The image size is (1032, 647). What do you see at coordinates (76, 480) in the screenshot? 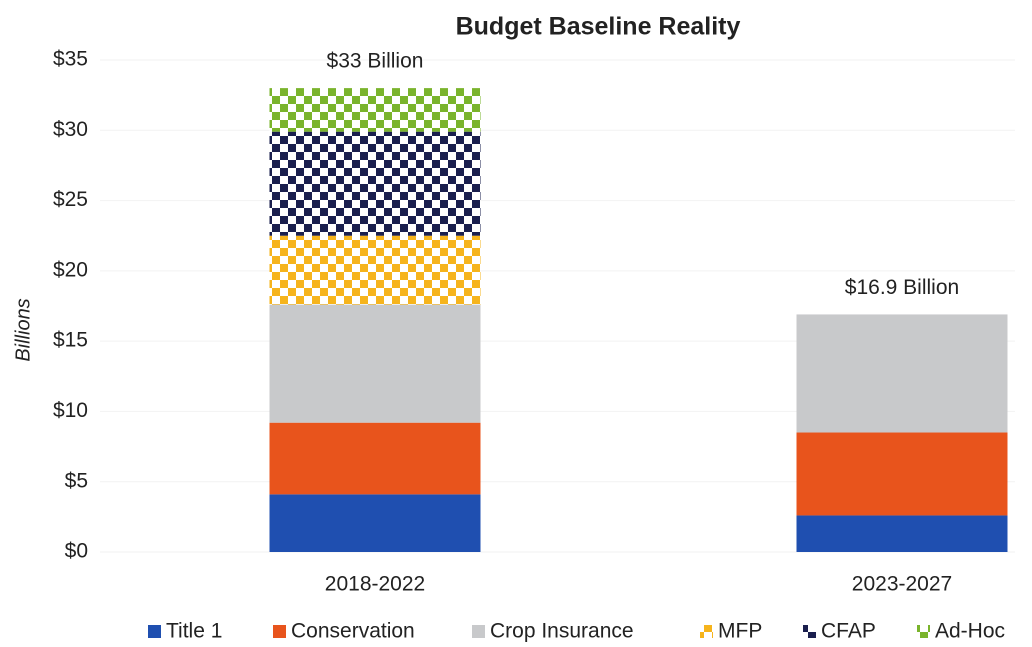
I see `y-tick-label: $5` at bounding box center [76, 480].